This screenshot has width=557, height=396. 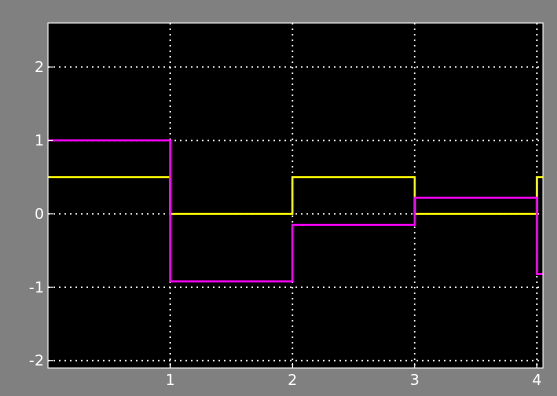 What do you see at coordinates (293, 380) in the screenshot?
I see `x-tick-label-1: 2` at bounding box center [293, 380].